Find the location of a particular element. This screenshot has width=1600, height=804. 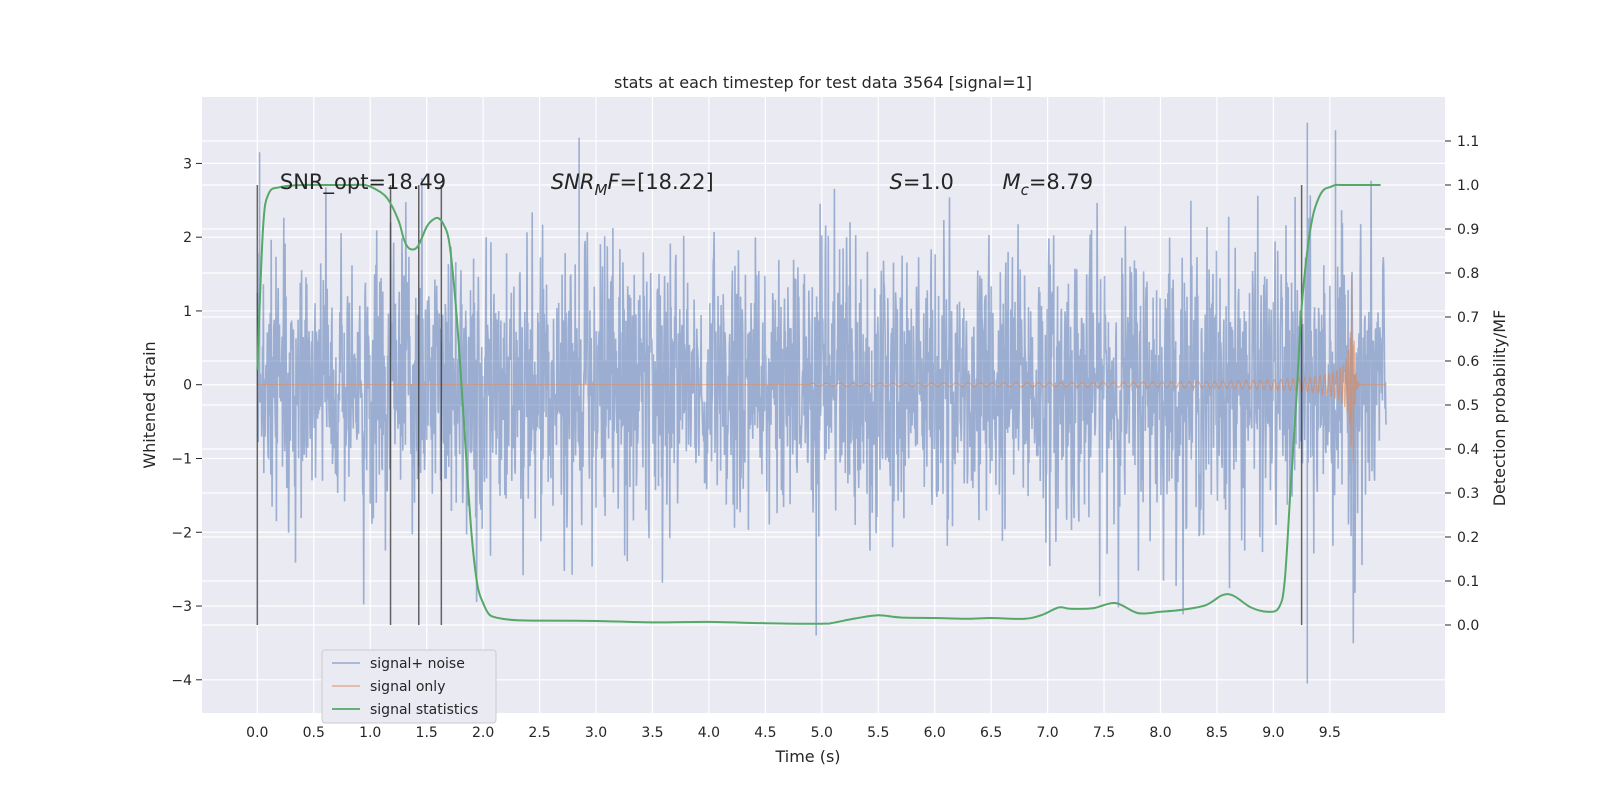

annotation-2: S=1.0 is located at coordinates (922, 182).